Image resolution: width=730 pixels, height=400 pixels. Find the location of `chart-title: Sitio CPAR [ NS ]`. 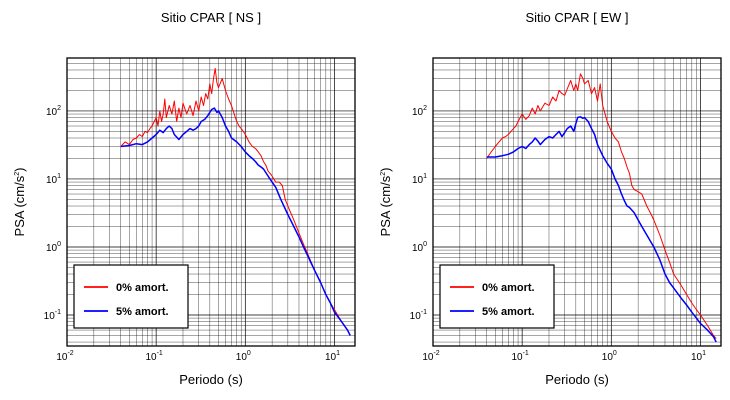

chart-title: Sitio CPAR [ NS ] is located at coordinates (211, 17).